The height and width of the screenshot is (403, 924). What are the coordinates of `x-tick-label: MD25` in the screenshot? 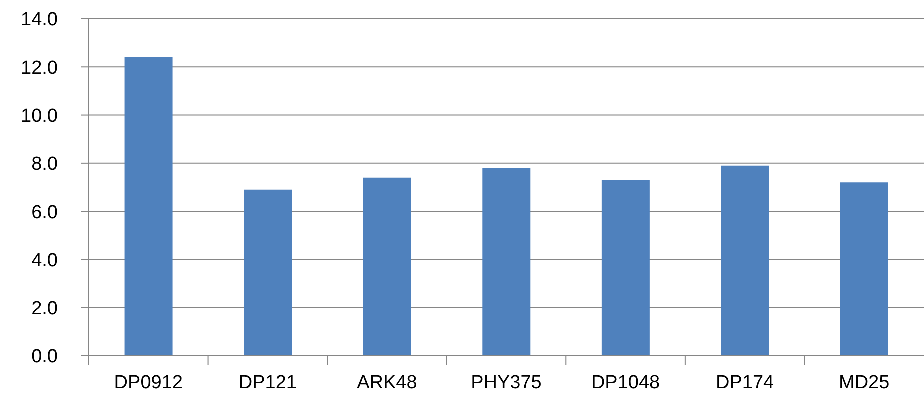 It's located at (864, 383).